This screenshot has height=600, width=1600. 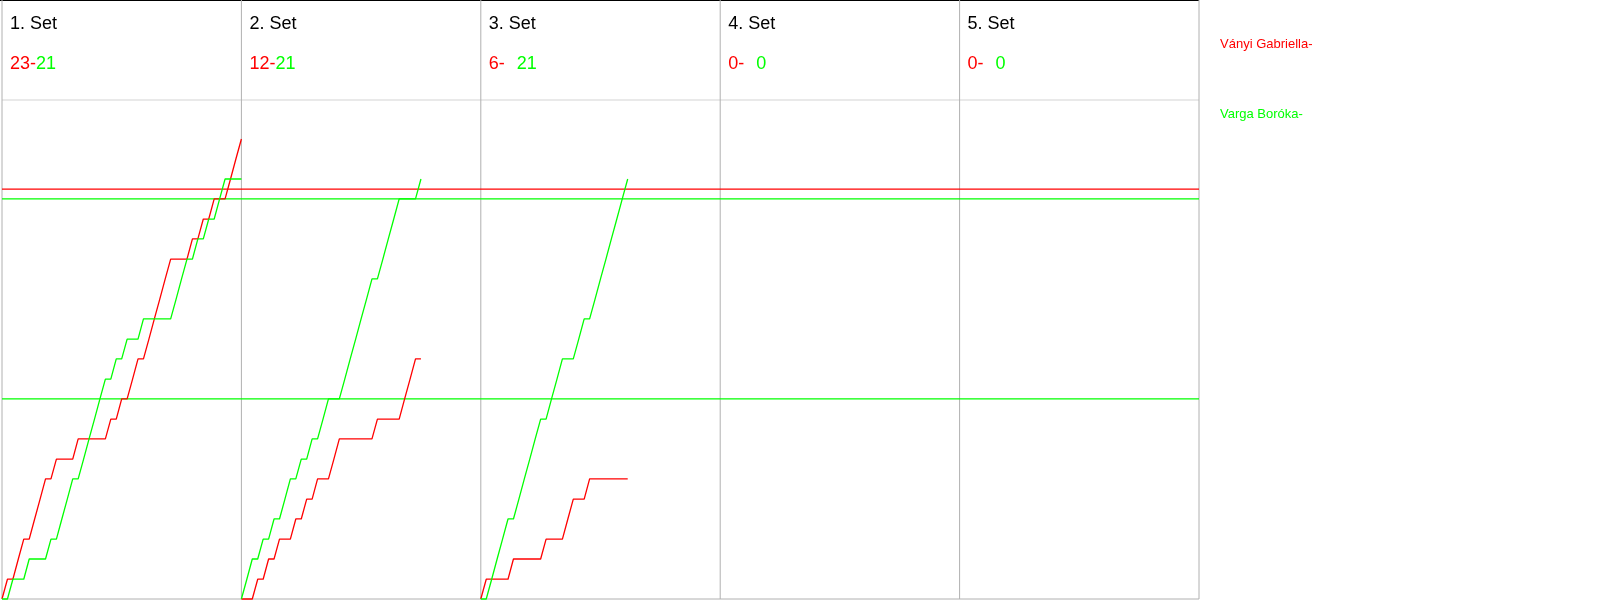 I want to click on text: 3. Set, so click(x=512, y=23).